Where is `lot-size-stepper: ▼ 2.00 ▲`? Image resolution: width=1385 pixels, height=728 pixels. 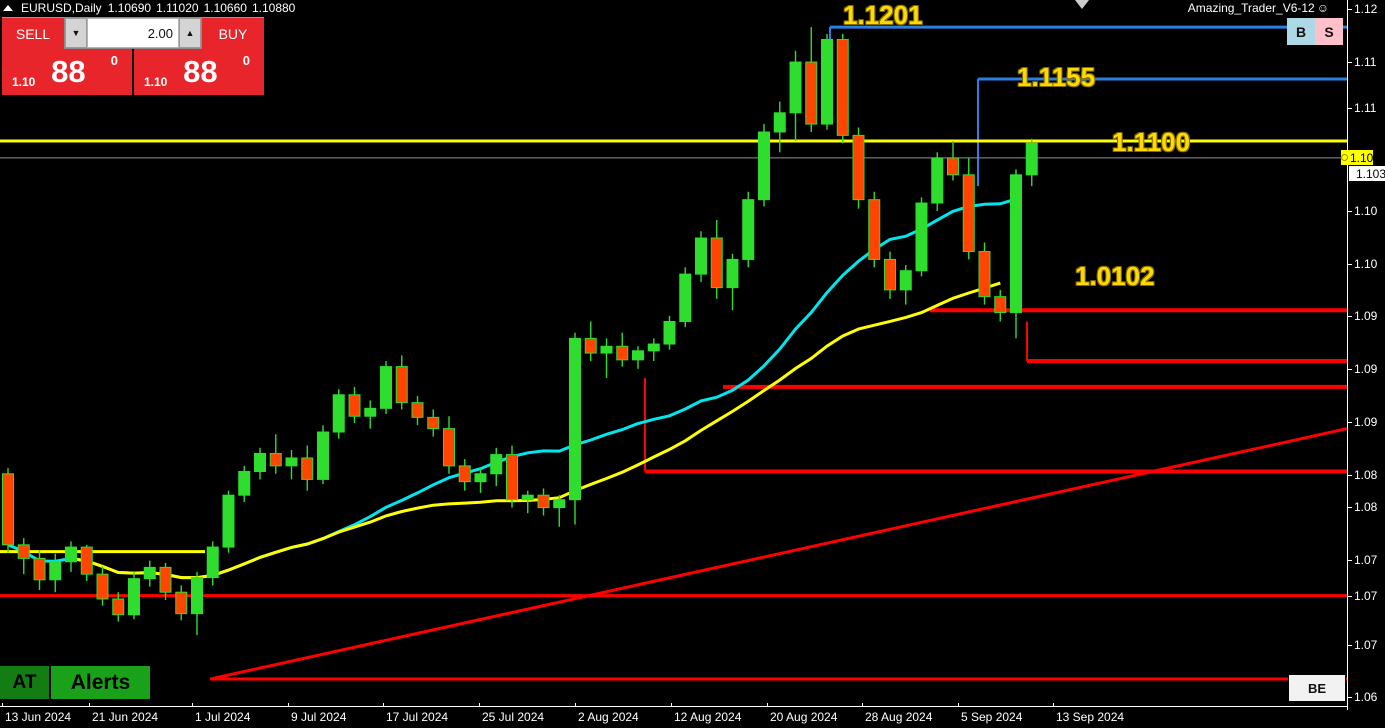
lot-size-stepper: ▼ 2.00 ▲ is located at coordinates (133, 33).